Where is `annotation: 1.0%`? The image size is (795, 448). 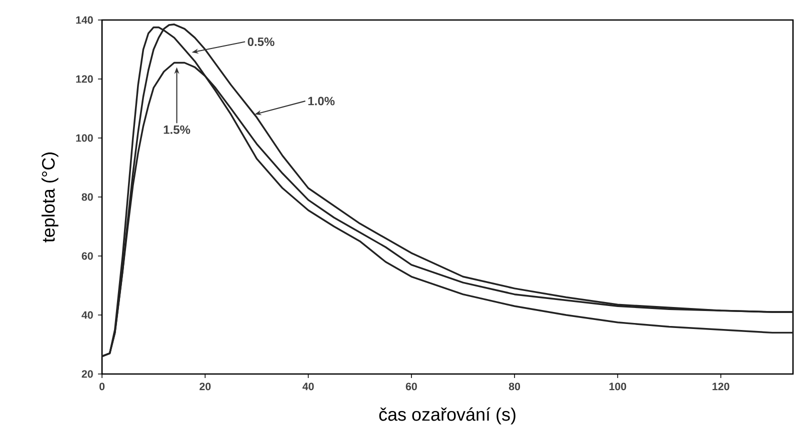 annotation: 1.0% is located at coordinates (321, 101).